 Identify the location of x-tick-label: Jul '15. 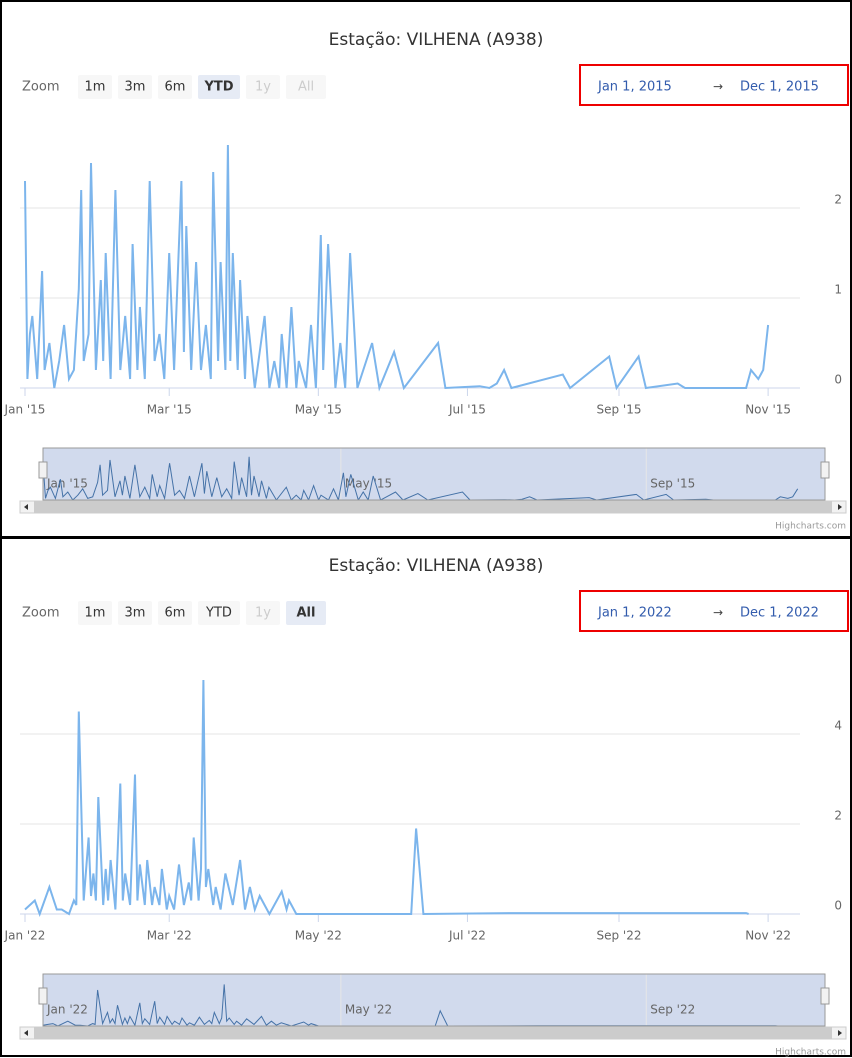
(467, 410).